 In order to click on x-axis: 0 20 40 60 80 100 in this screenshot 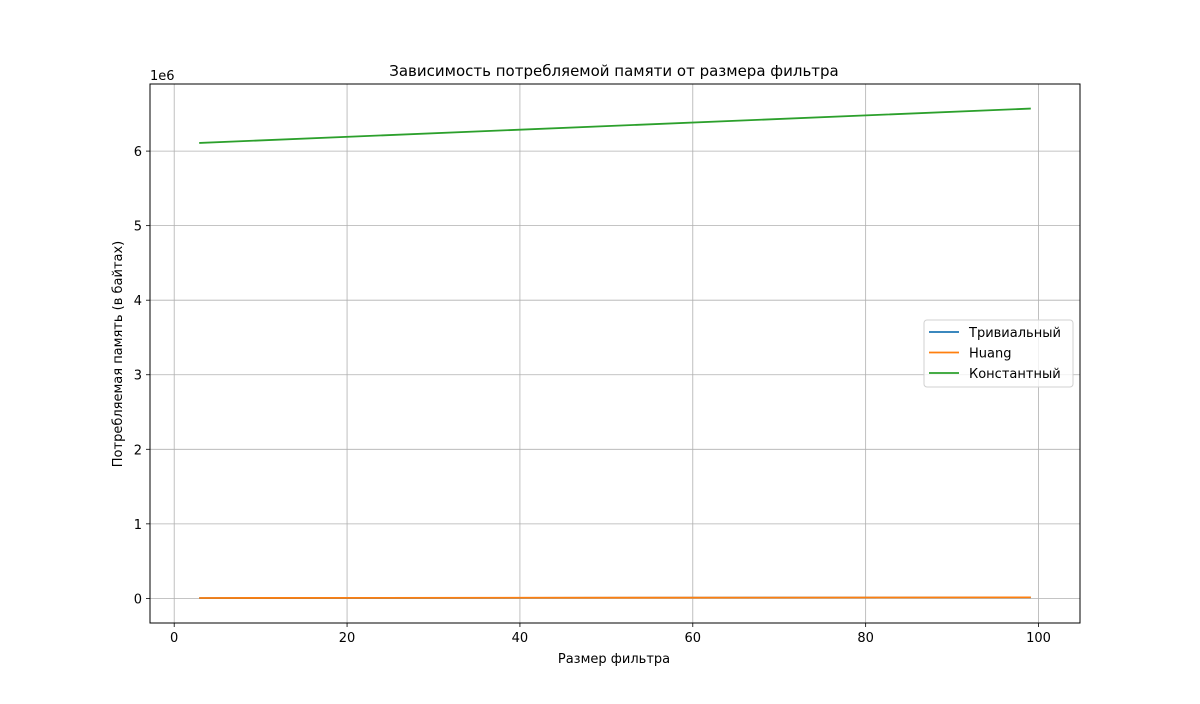, I will do `click(610, 634)`.